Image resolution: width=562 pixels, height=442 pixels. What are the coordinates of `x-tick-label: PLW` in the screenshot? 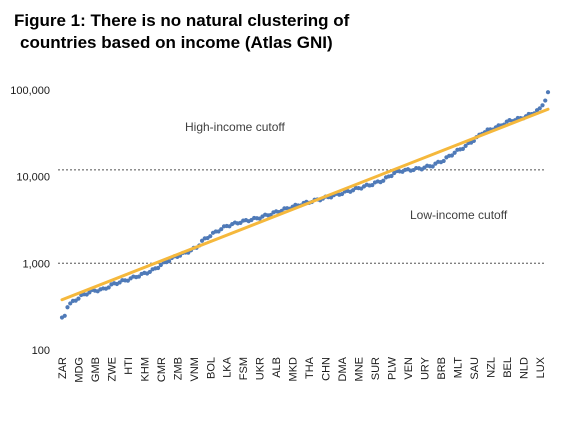 It's located at (392, 368).